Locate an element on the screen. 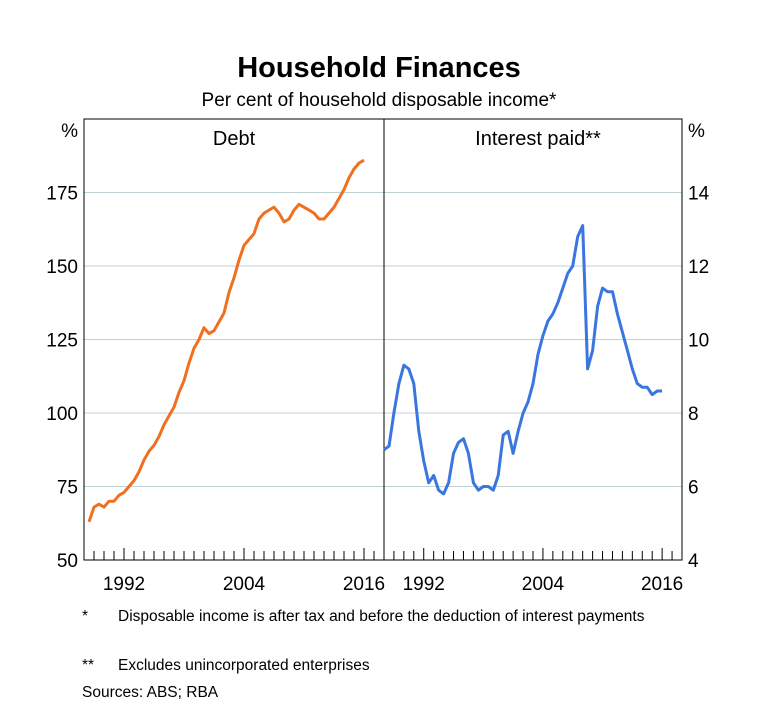 This screenshot has height=716, width=758. footnote-1-mark: * is located at coordinates (85, 616).